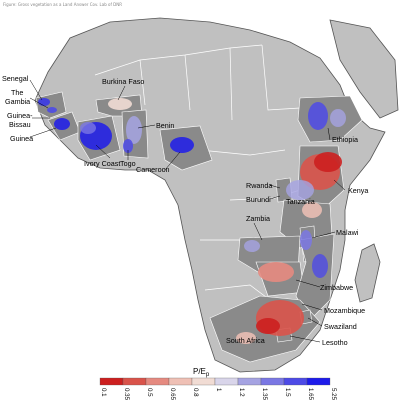 The width and height of the screenshot is (400, 406). I want to click on label-zimbabwe: Zimbabwe, so click(336, 287).